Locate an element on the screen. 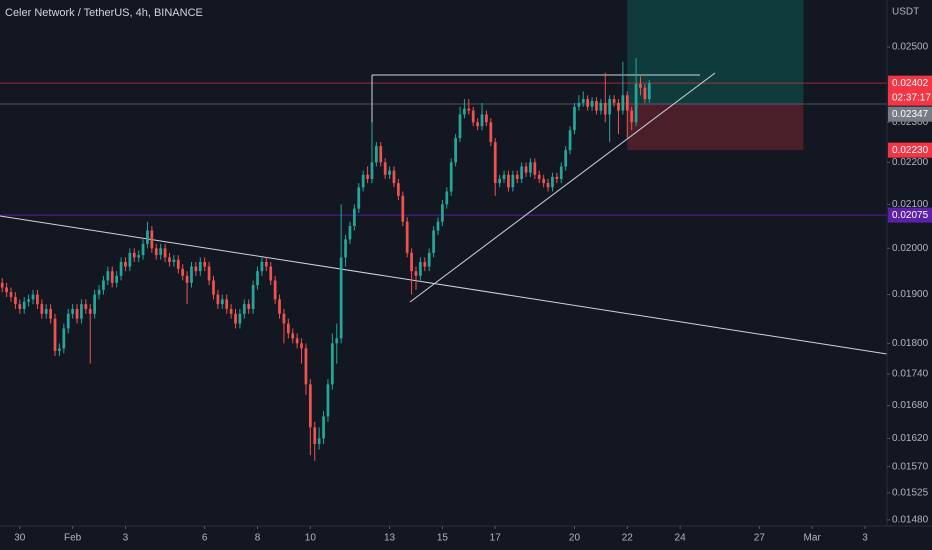 This screenshot has height=550, width=932. x-tick-label: 13 is located at coordinates (390, 538).